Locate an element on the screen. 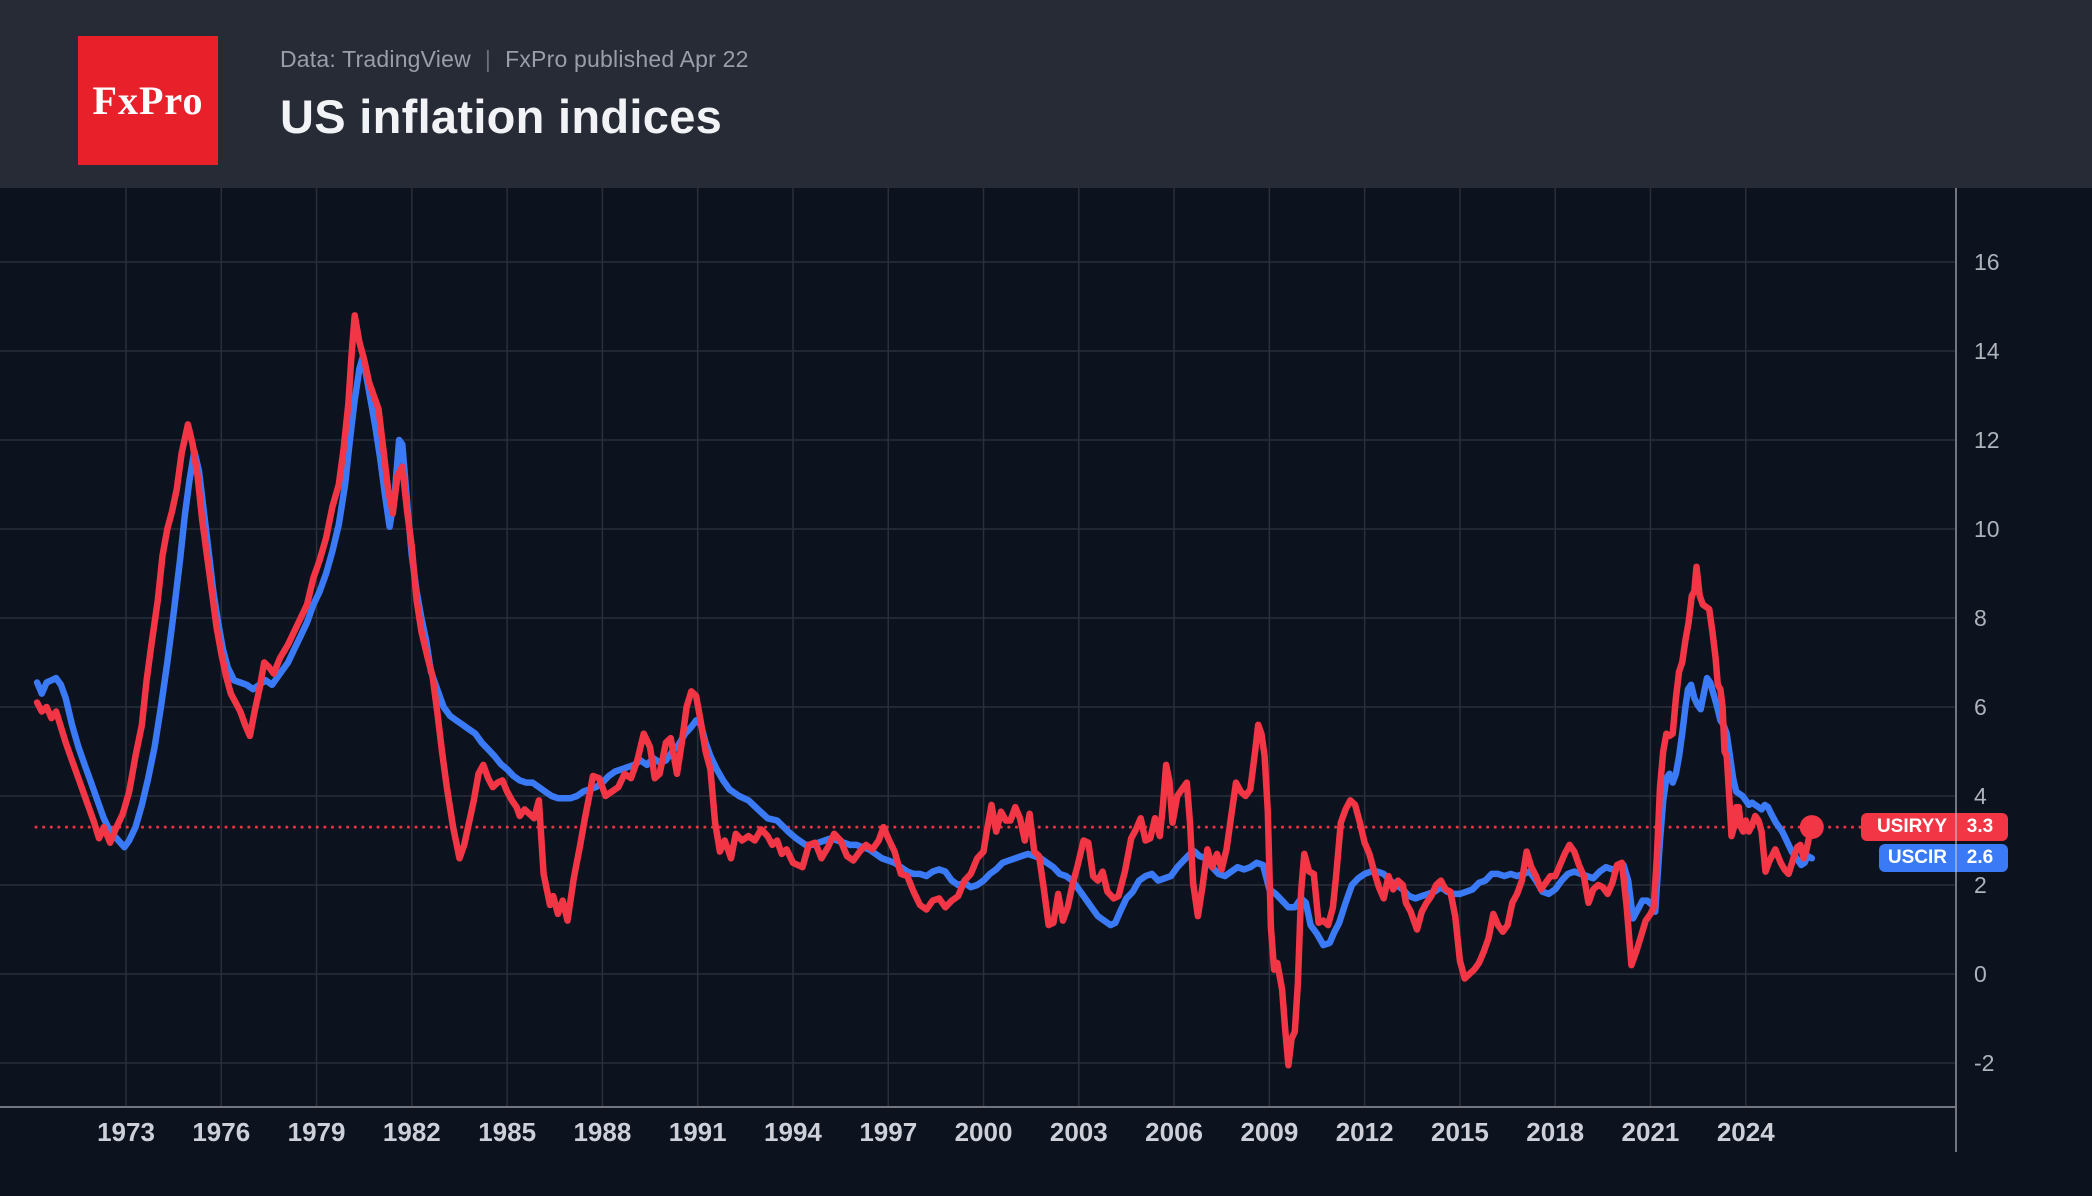 This screenshot has height=1196, width=2092. x-tick-label: 1973 is located at coordinates (126, 1132).